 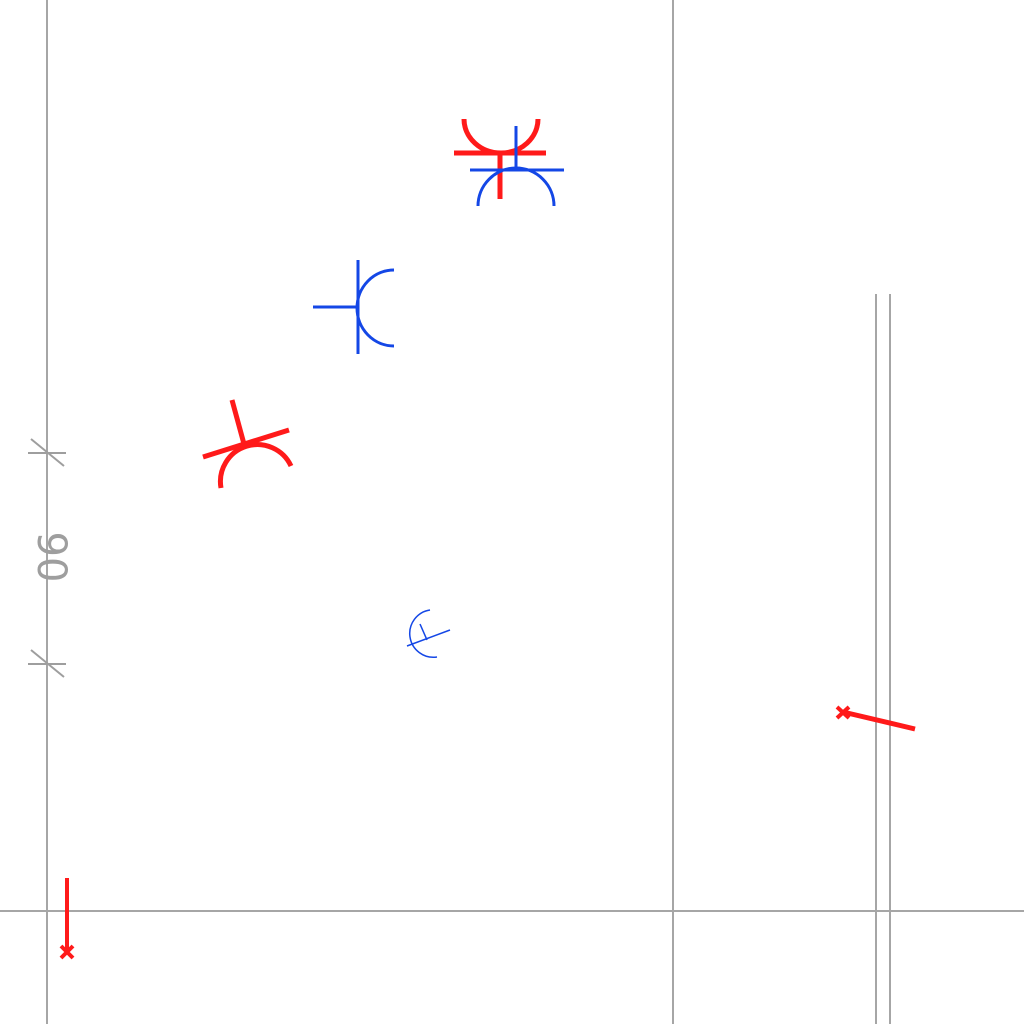 What do you see at coordinates (248, 444) in the screenshot?
I see `arc-junction-red-left` at bounding box center [248, 444].